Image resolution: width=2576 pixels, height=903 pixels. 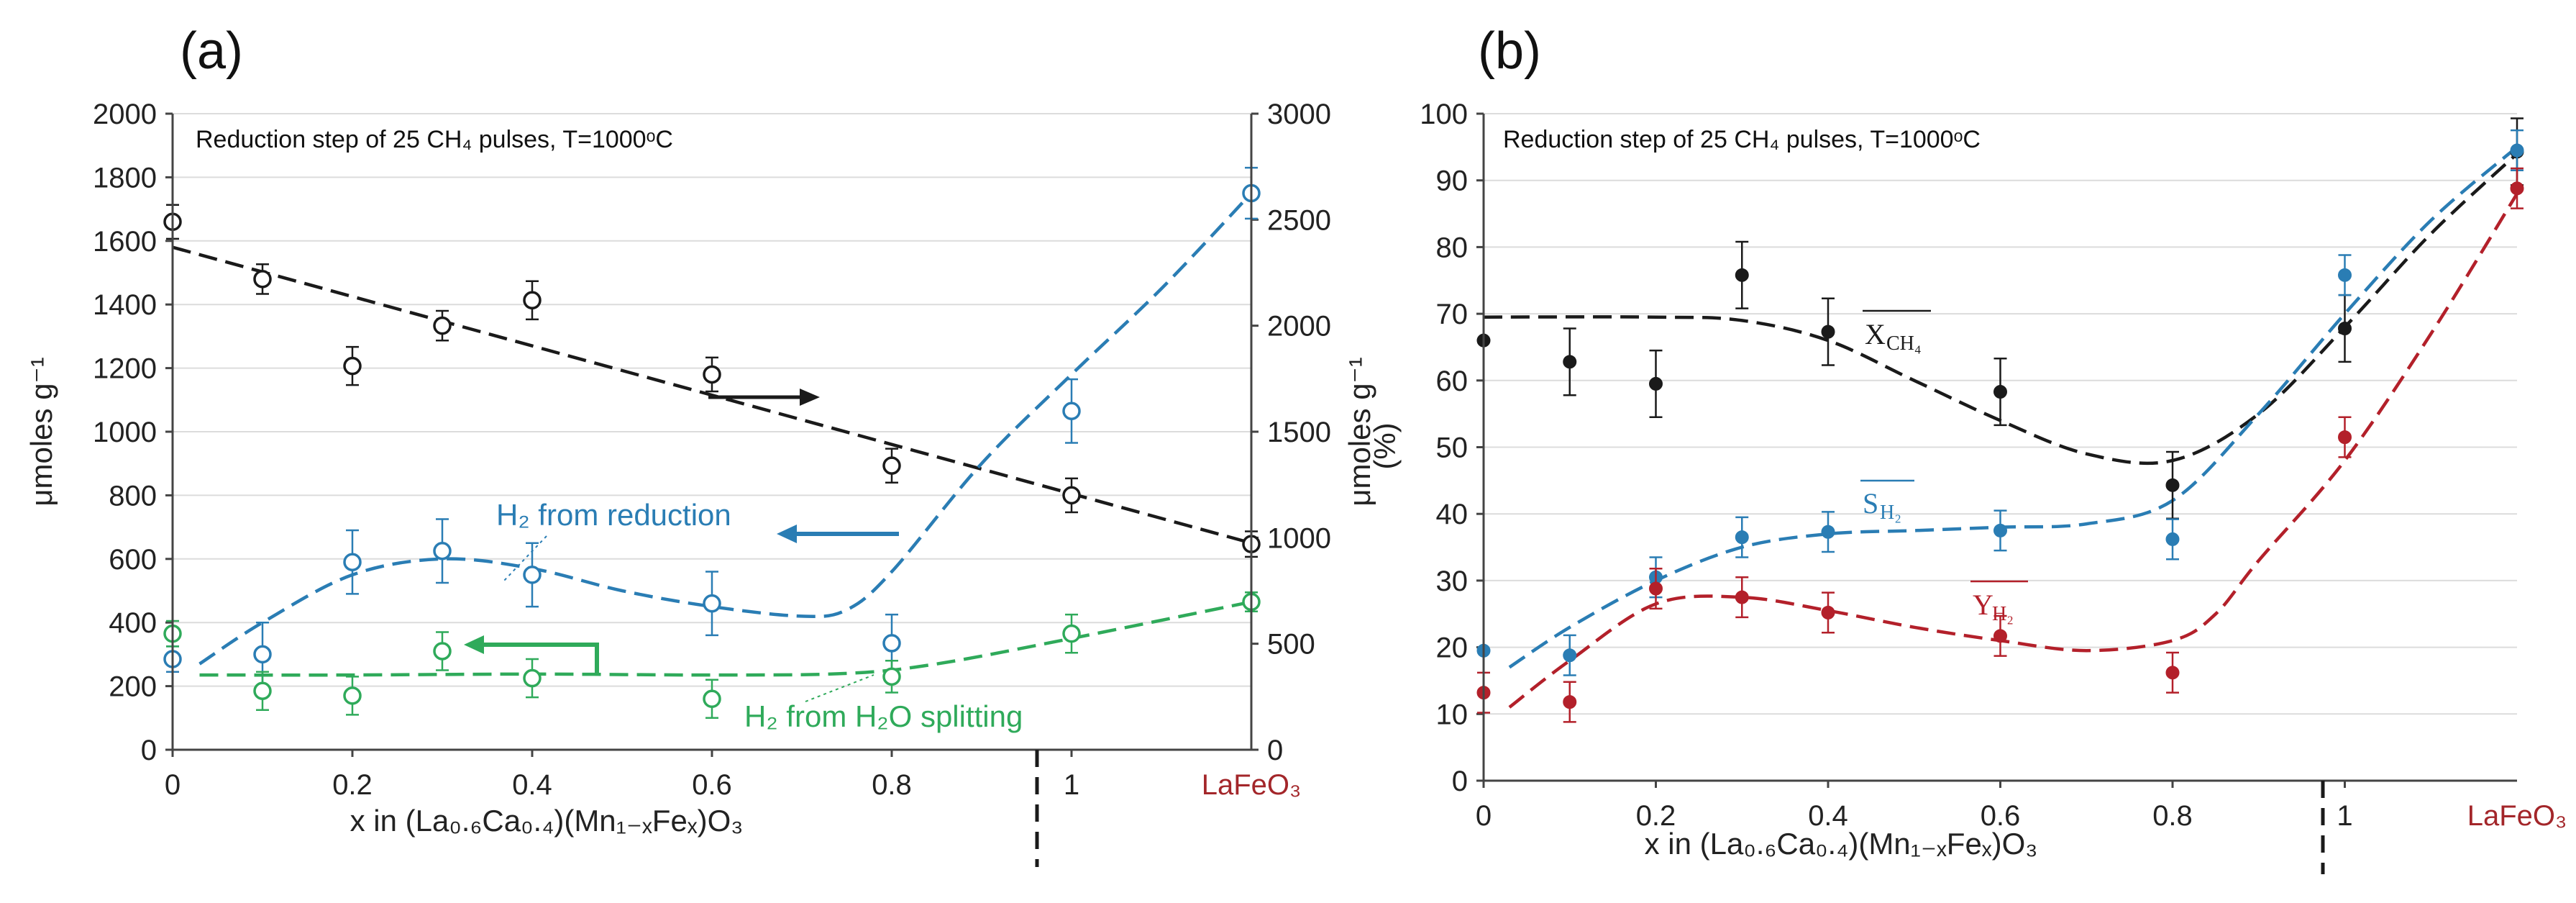 What do you see at coordinates (1452, 247) in the screenshot?
I see `y-tick-label: 80` at bounding box center [1452, 247].